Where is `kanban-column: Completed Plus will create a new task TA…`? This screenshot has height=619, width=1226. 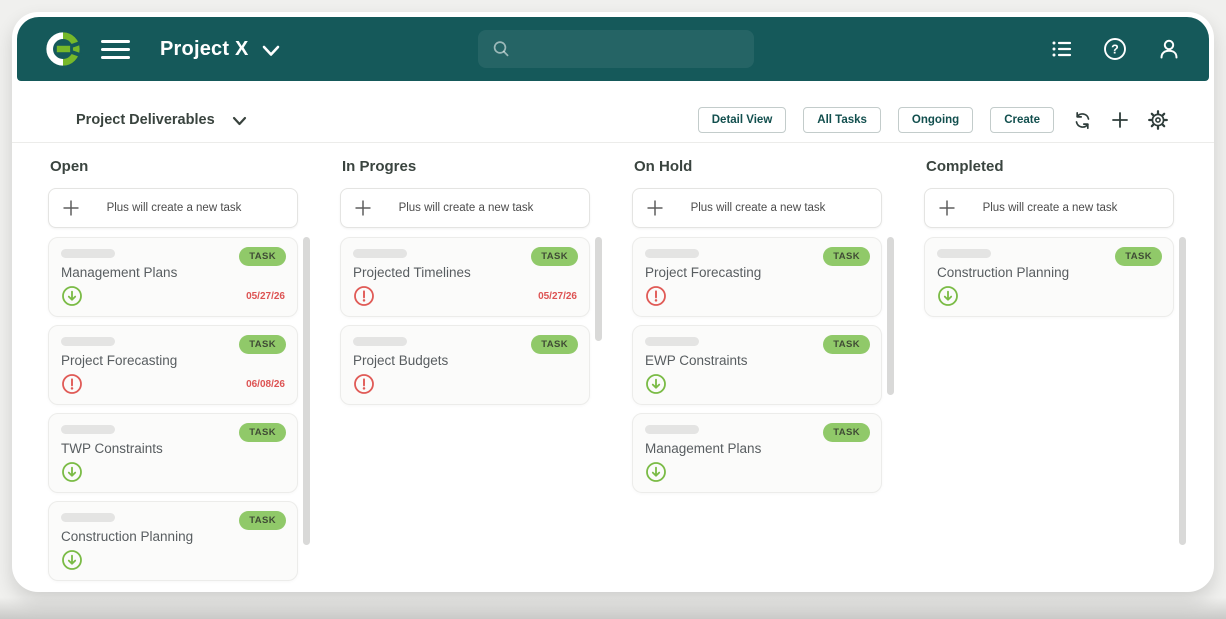
kanban-column: Completed Plus will create a new task TA… is located at coordinates (1055, 373).